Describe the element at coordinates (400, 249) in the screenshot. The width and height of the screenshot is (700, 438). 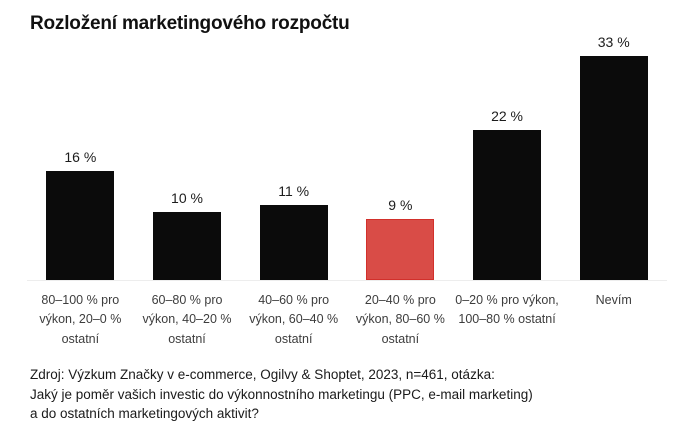
I see `bar-highlighted` at that location.